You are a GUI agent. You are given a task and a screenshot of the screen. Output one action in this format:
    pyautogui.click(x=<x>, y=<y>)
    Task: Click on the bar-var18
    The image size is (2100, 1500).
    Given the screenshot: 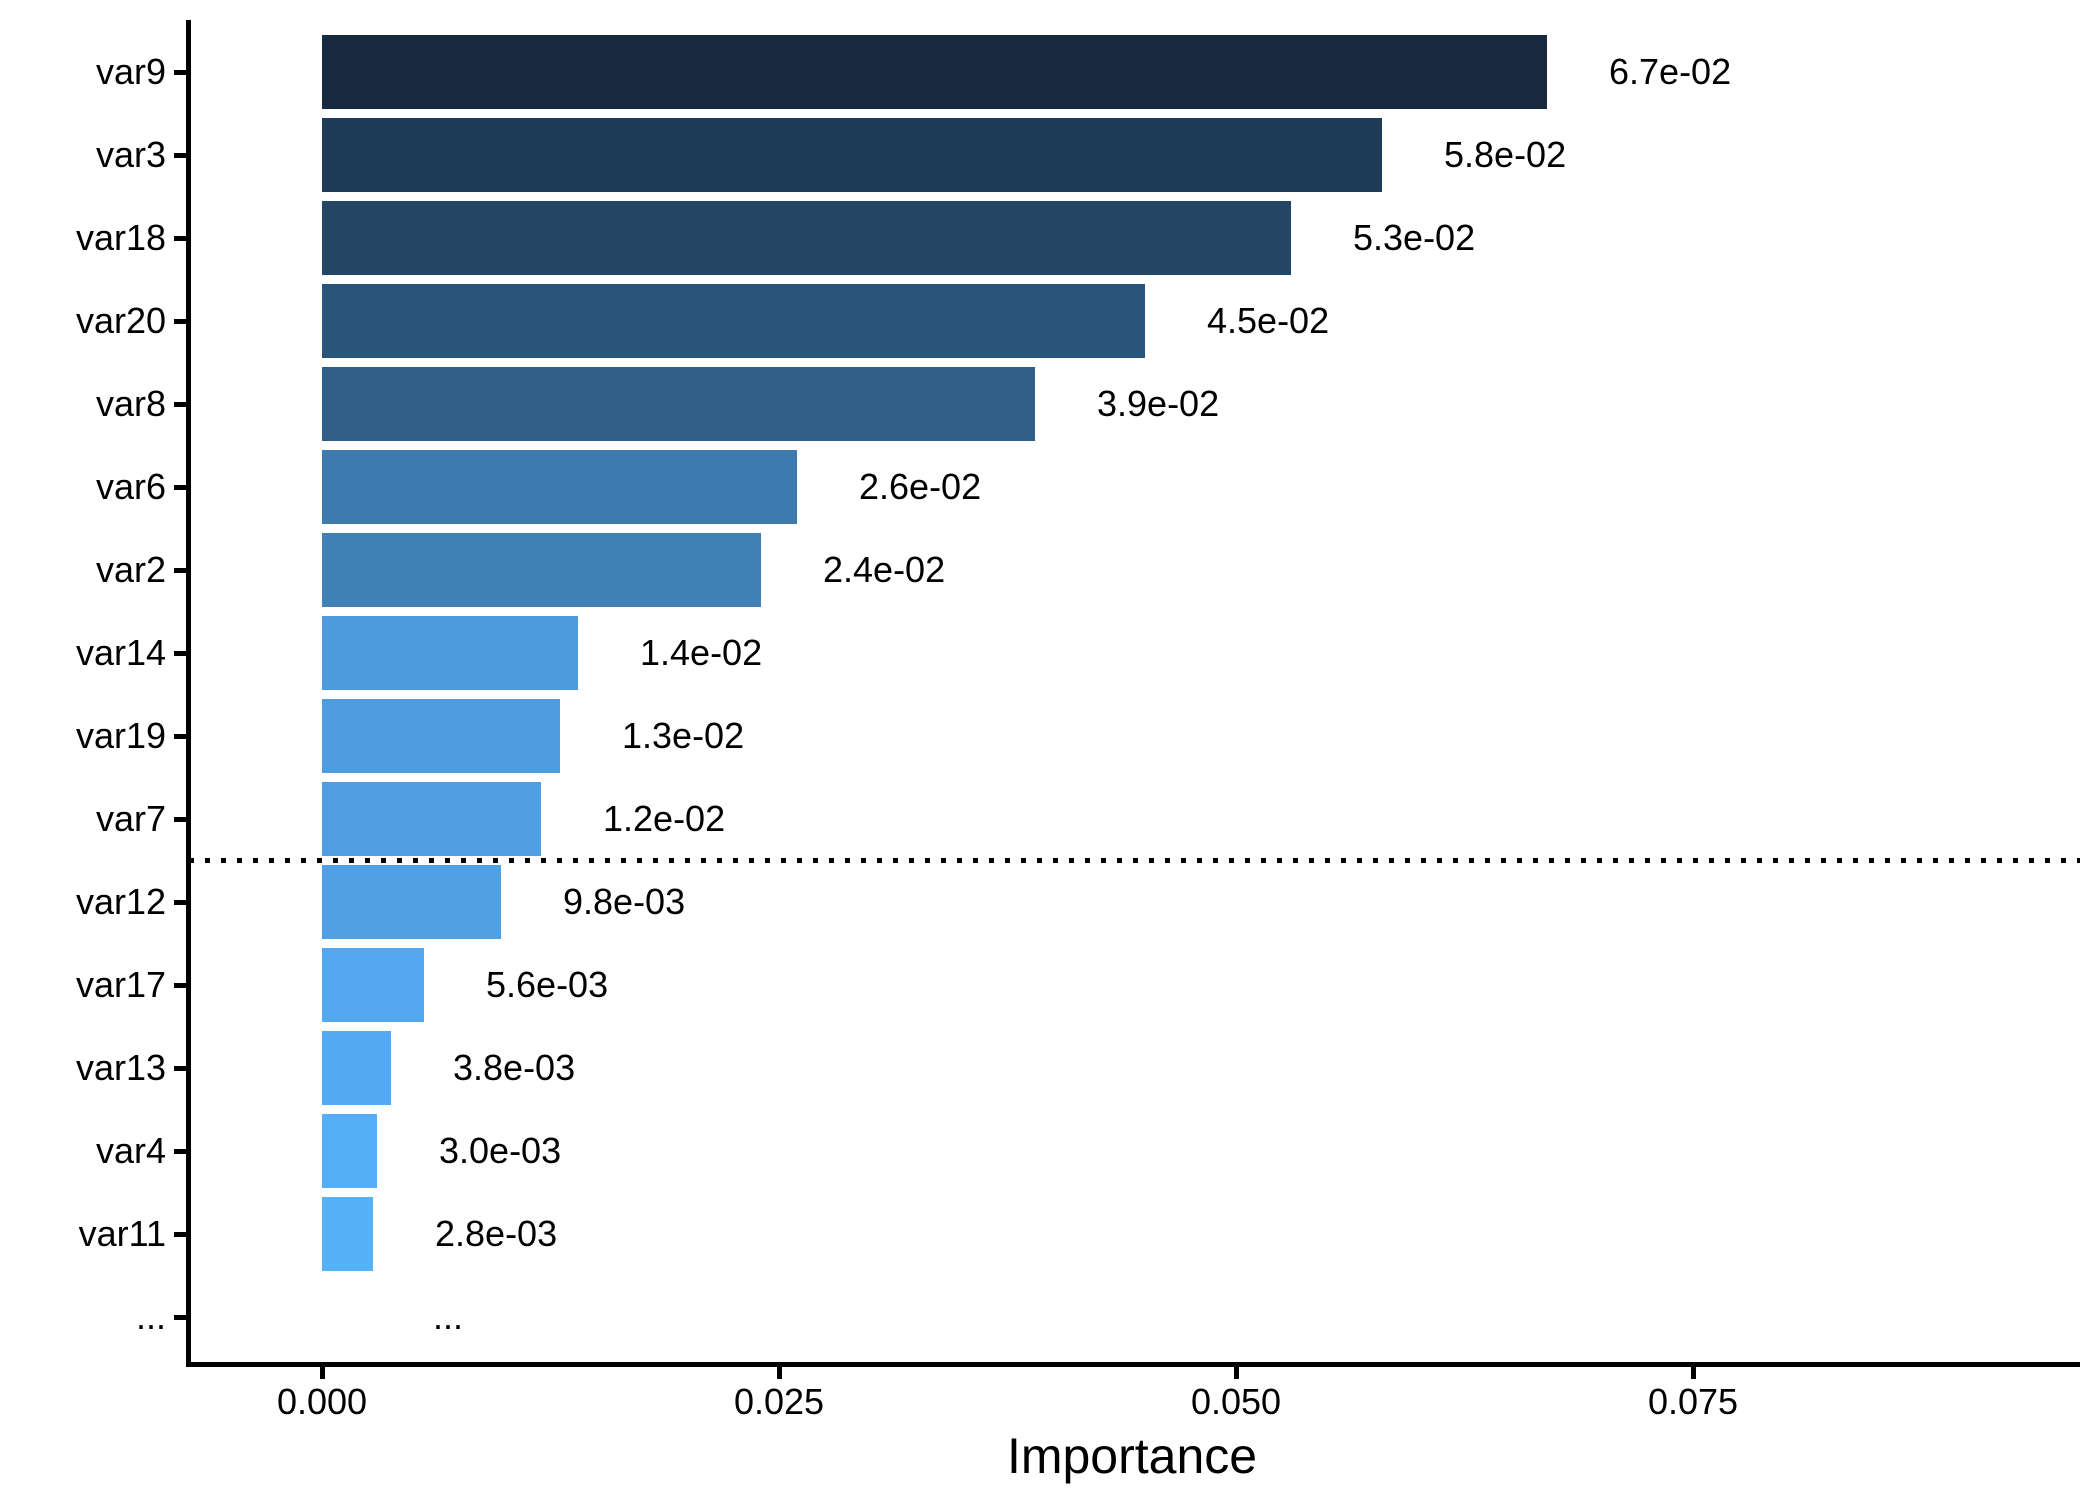 What is the action you would take?
    pyautogui.click(x=806, y=238)
    